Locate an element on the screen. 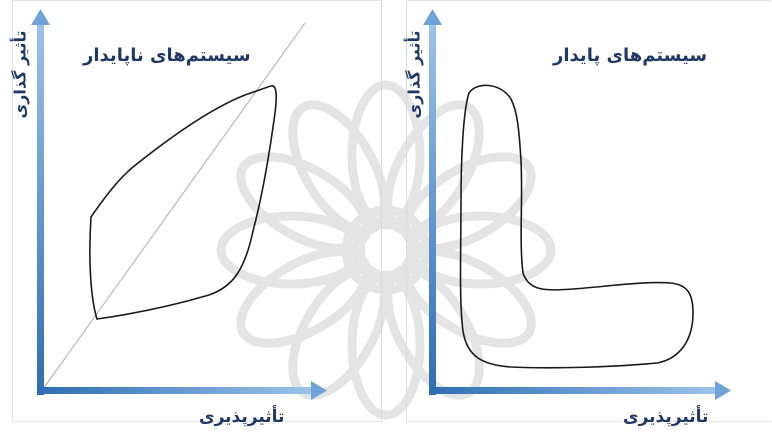 The image size is (772, 432). stable-title: سیستم‌های پایدار is located at coordinates (630, 55).